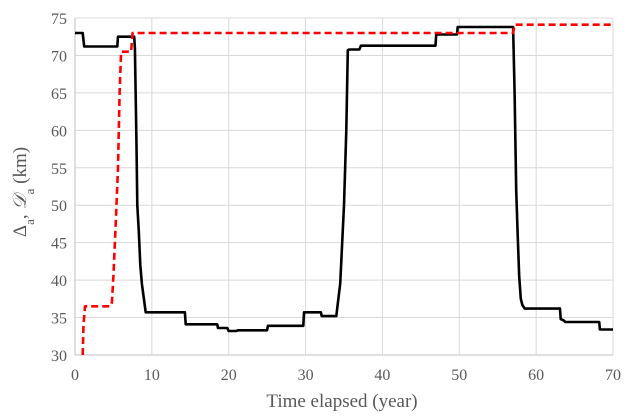 The image size is (634, 418). I want to click on x-tick-label: 40, so click(382, 375).